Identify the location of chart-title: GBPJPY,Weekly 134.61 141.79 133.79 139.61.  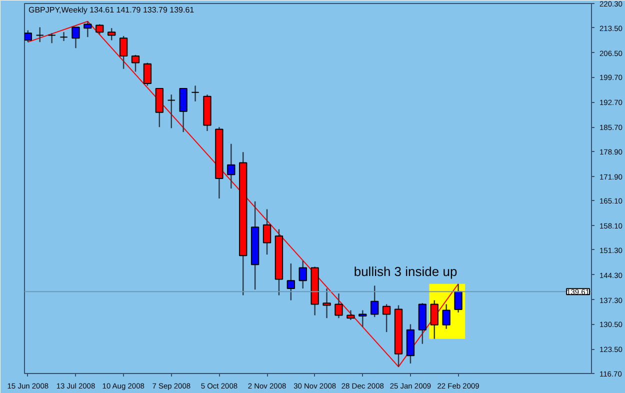
(111, 10).